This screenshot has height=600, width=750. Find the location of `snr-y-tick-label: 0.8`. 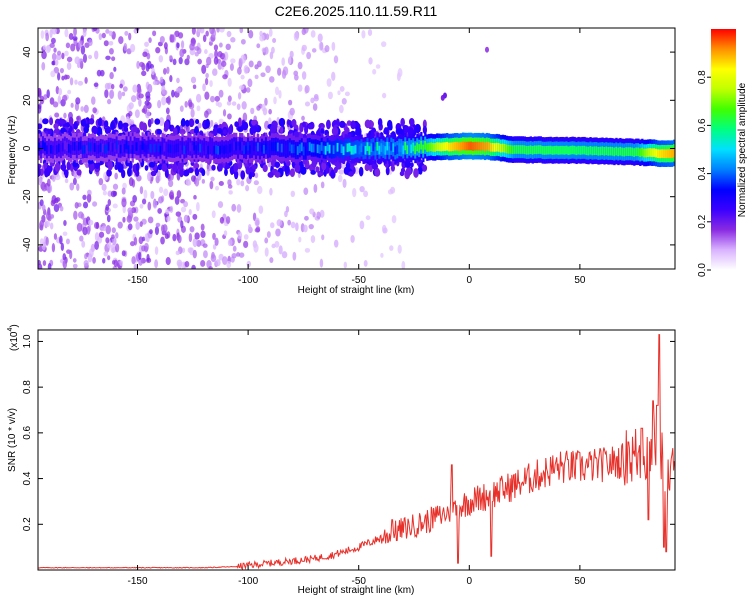

snr-y-tick-label: 0.8 is located at coordinates (27, 387).